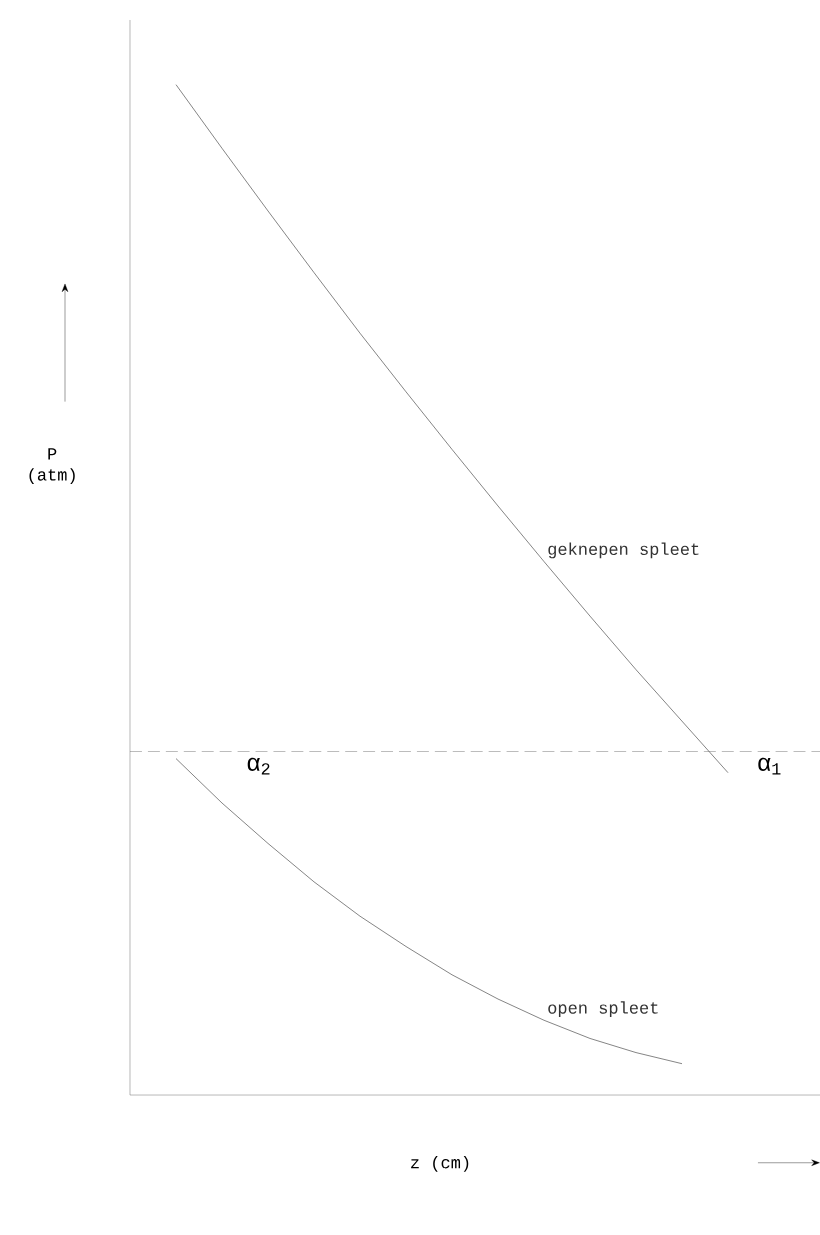 This screenshot has height=1235, width=820. Describe the element at coordinates (440, 1163) in the screenshot. I see `x-axis-title: z (cm)` at that location.